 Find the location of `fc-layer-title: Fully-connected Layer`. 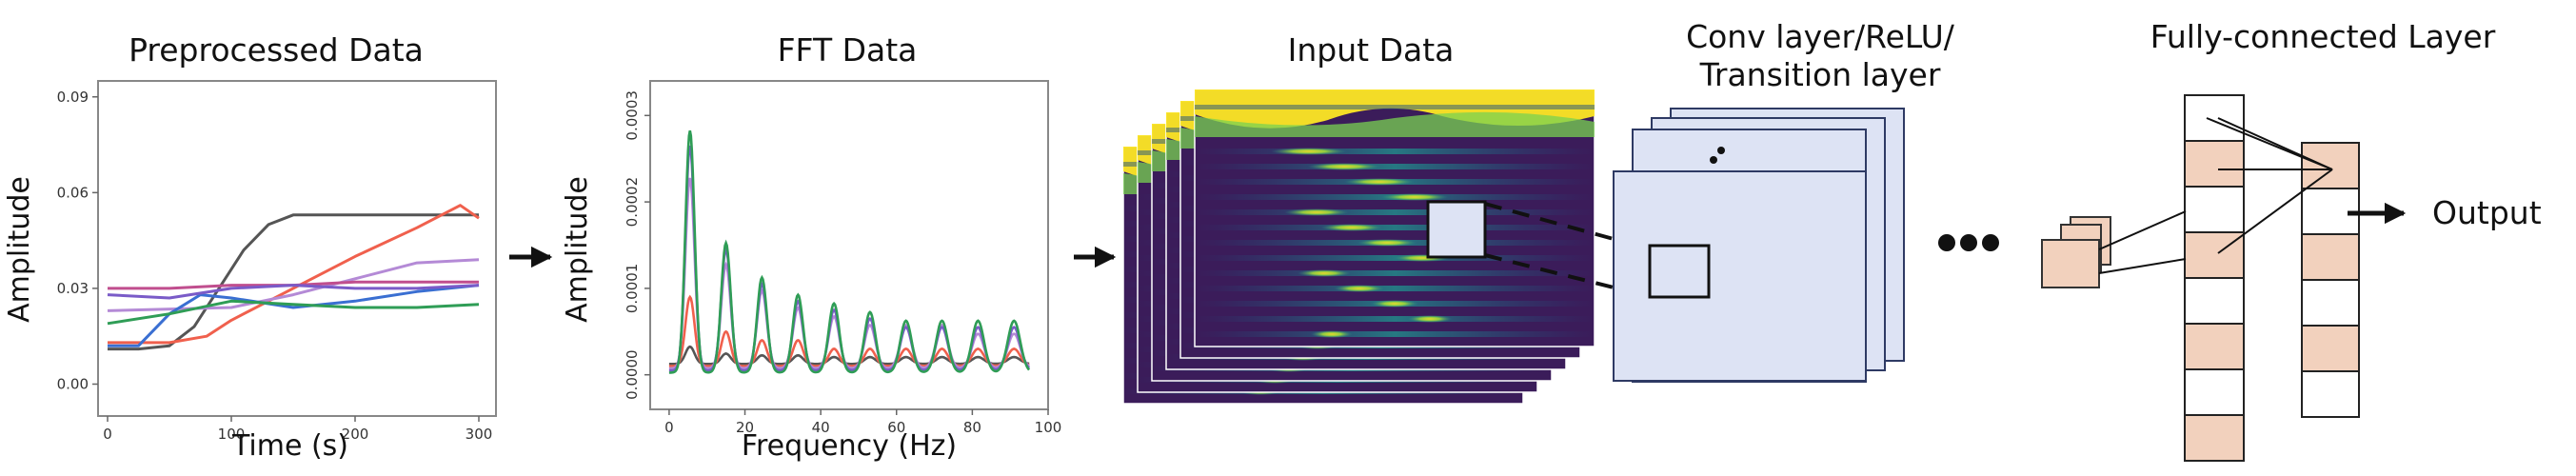

fc-layer-title: Fully-connected Layer is located at coordinates (2323, 36).